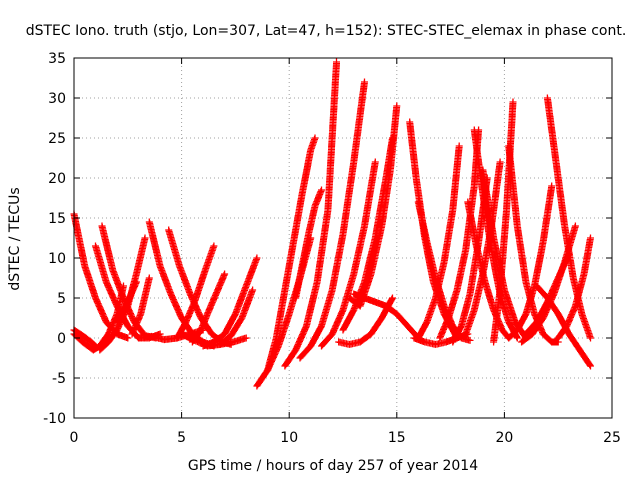 The width and height of the screenshot is (640, 480). I want to click on x-tick-label: 0, so click(74, 438).